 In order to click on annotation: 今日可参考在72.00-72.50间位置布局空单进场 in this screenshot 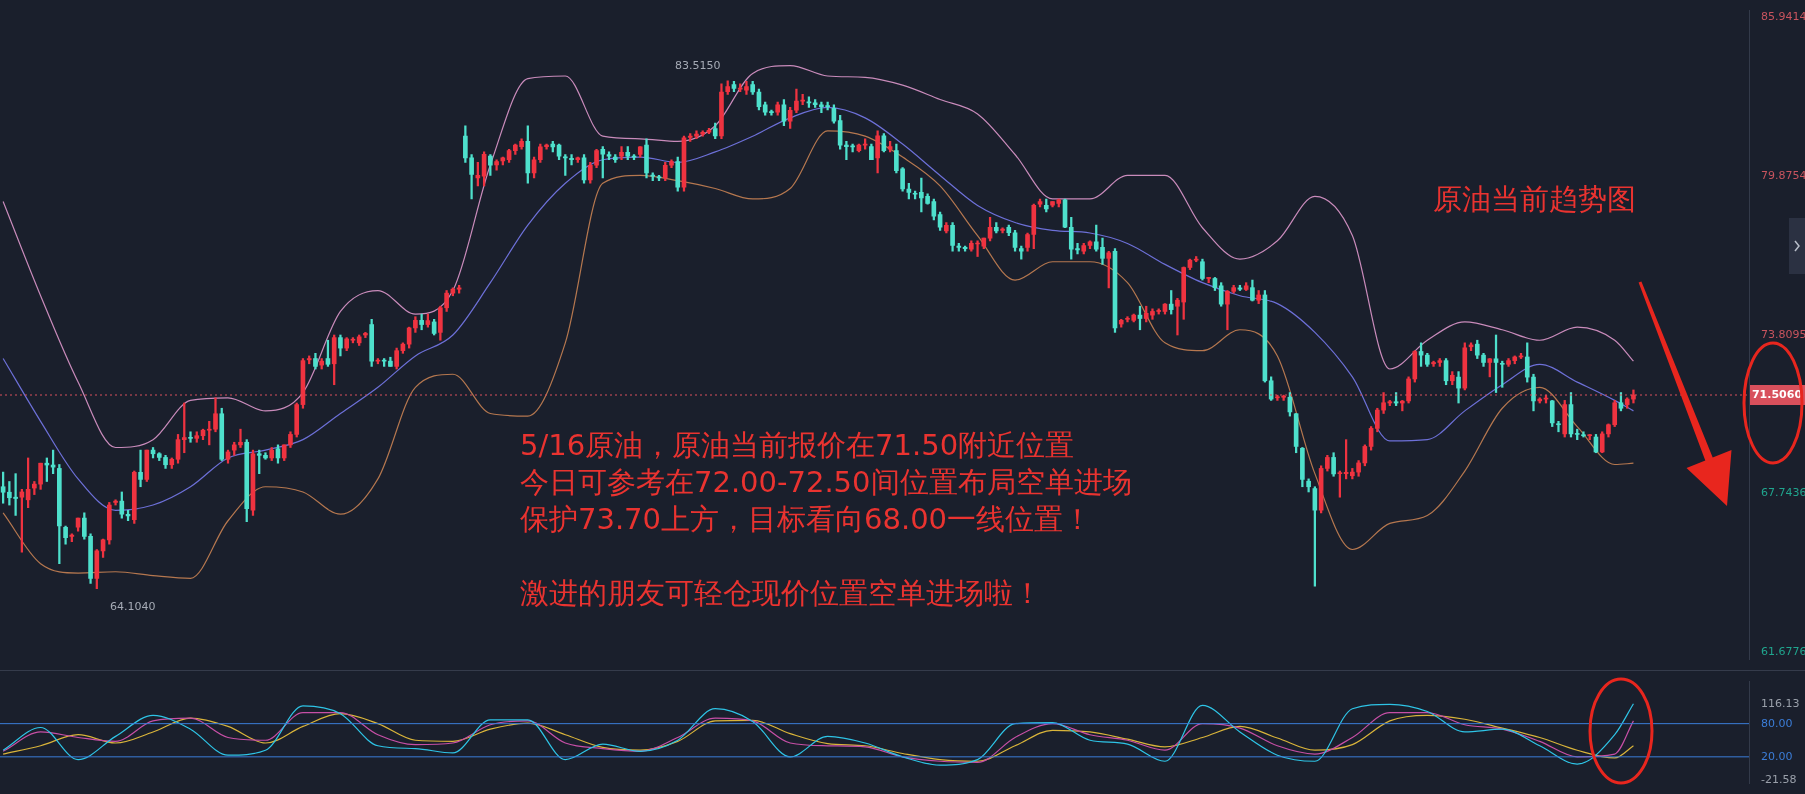, I will do `click(826, 482)`.